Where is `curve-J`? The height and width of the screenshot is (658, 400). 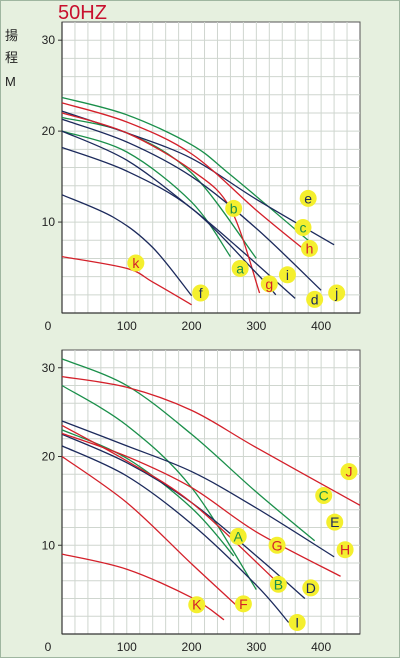
curve-J is located at coordinates (211, 440).